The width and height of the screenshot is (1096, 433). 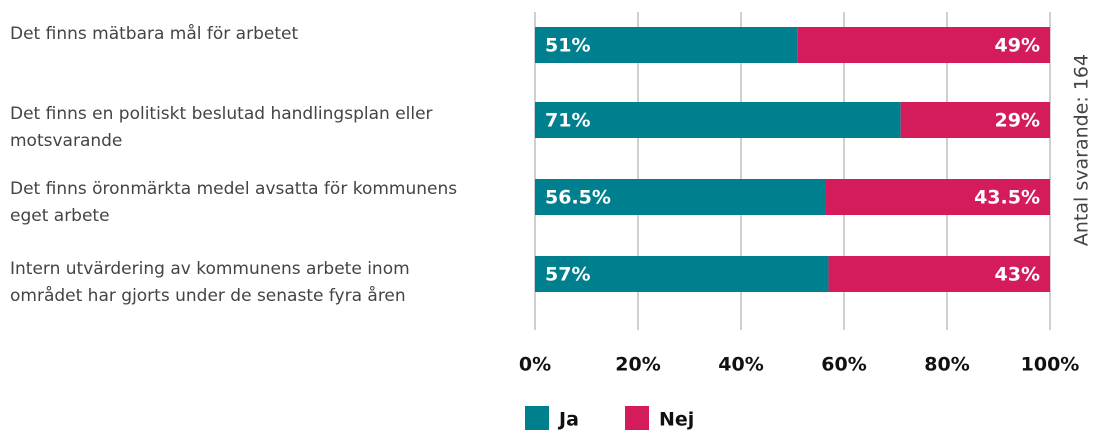 What do you see at coordinates (154, 34) in the screenshot?
I see `category-label: Det finns mätbara mål för arbetet` at bounding box center [154, 34].